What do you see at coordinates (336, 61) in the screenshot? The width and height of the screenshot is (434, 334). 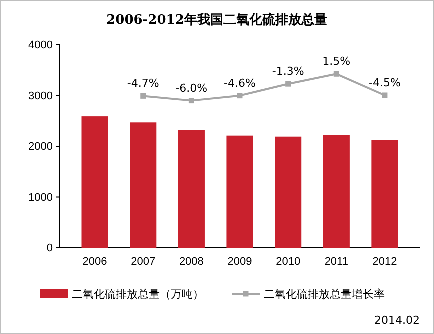 I see `data-label: 1.5%` at bounding box center [336, 61].